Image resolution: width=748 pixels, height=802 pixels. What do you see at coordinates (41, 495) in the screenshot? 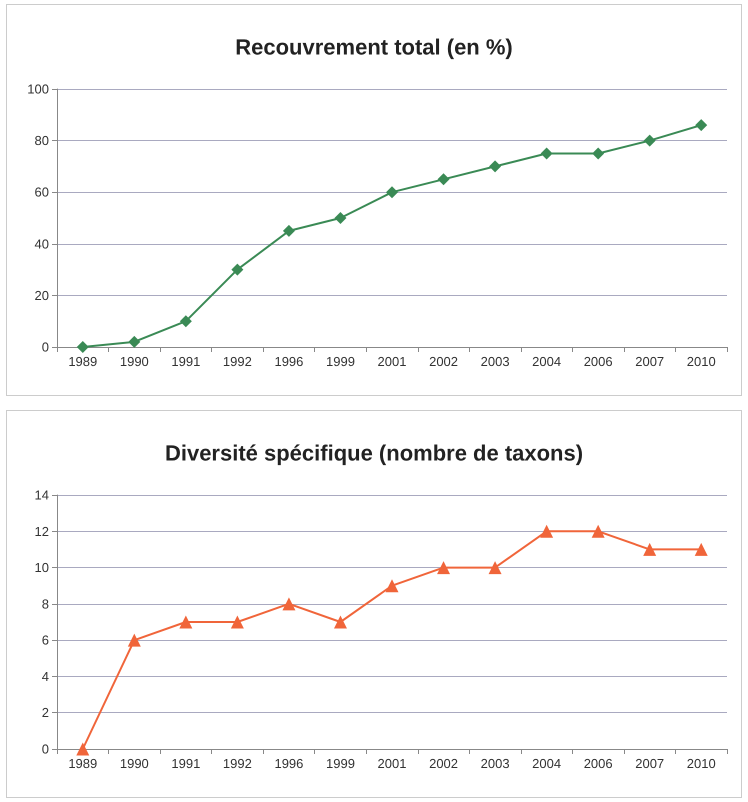
I see `y-tick-label: 14` at bounding box center [41, 495].